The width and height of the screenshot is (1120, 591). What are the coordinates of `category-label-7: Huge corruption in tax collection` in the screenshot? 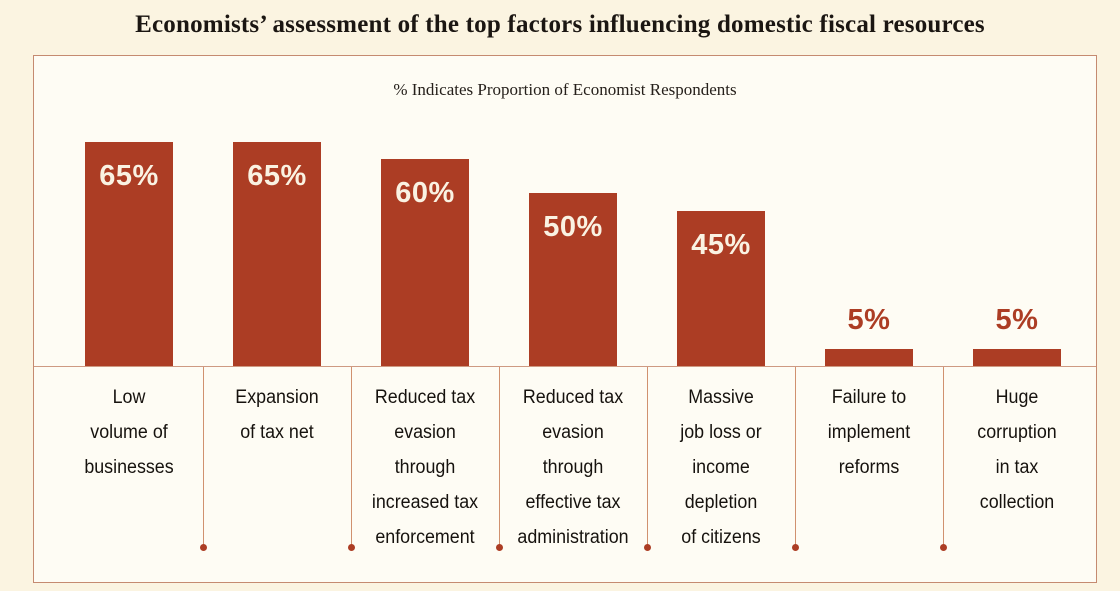 It's located at (1017, 474).